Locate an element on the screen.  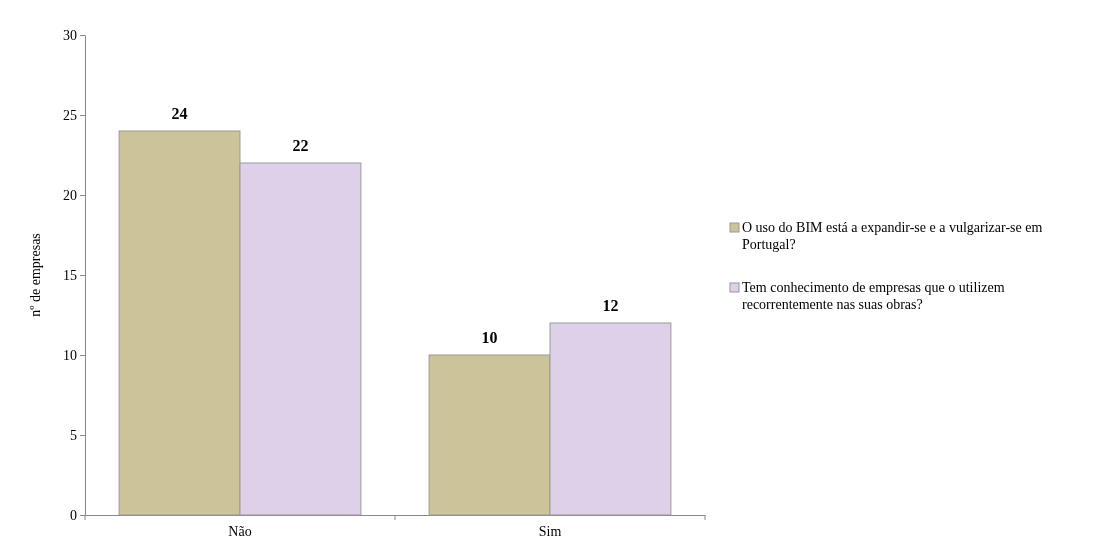
y-tick-label: 15 is located at coordinates (70, 275).